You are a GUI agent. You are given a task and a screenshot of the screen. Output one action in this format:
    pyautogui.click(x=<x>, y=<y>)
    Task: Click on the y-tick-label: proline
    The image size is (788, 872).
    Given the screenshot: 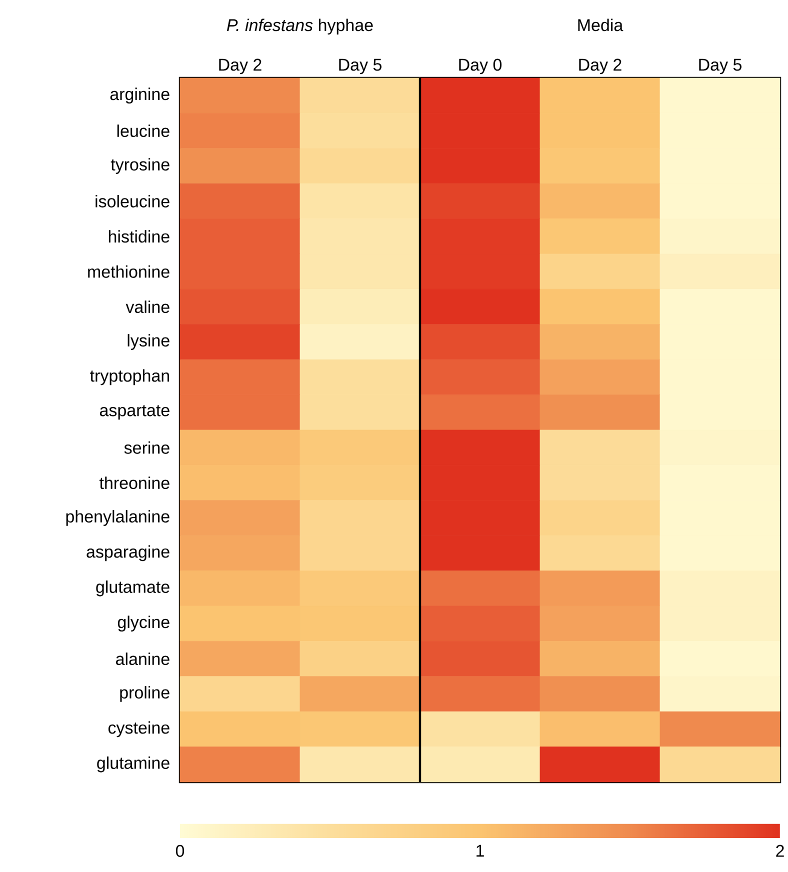 What is the action you would take?
    pyautogui.click(x=145, y=694)
    